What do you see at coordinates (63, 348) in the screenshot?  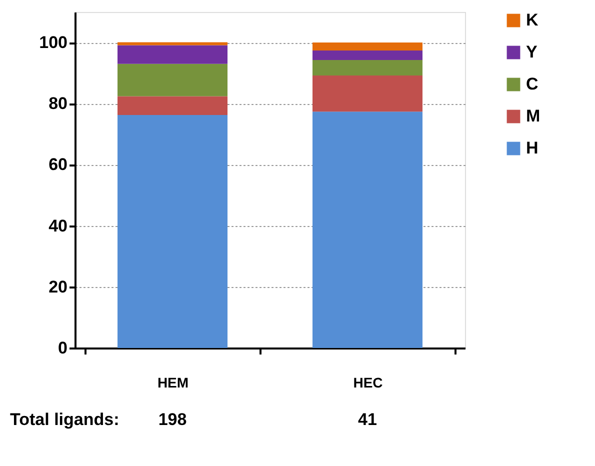 I see `y-tick-label: 0` at bounding box center [63, 348].